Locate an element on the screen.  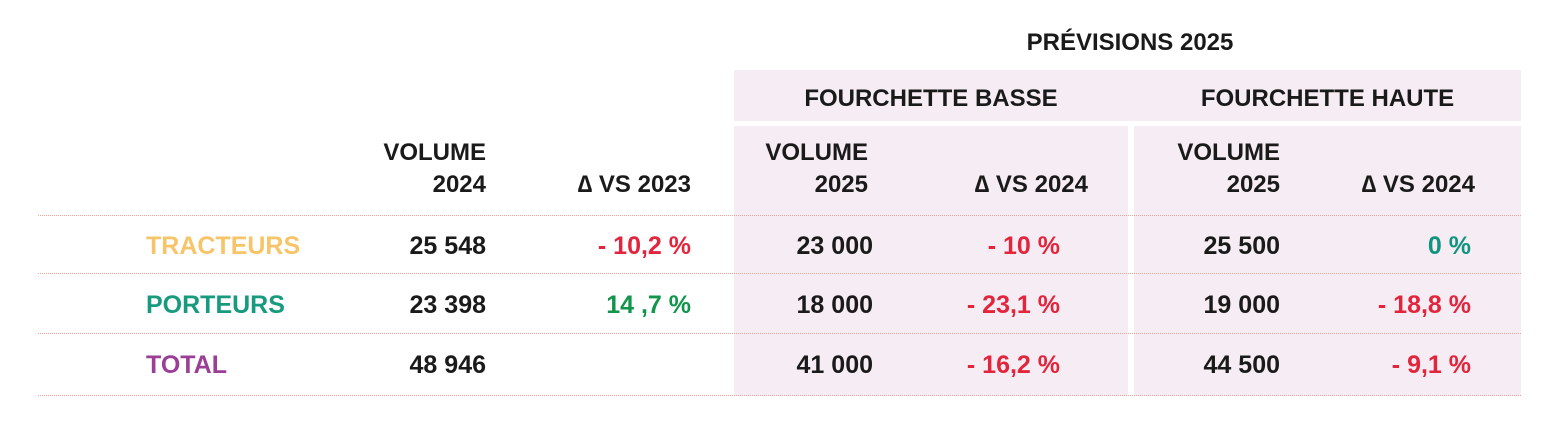
low-forecast-header: FOURCHETTE BASSE is located at coordinates (931, 98).